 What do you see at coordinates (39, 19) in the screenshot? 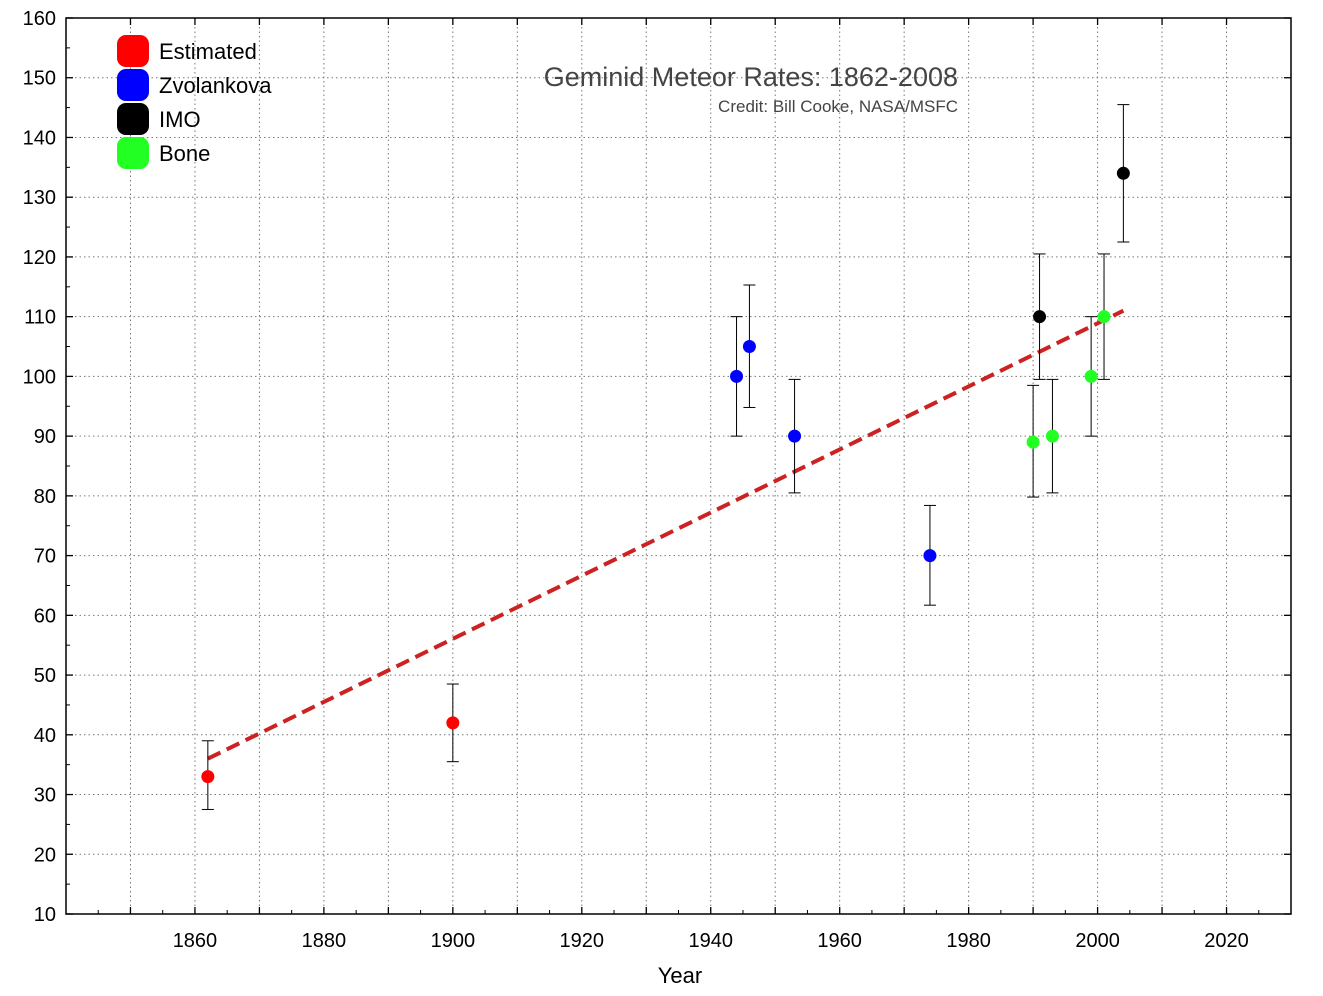
I see `y-tick-label: 160` at bounding box center [39, 19].